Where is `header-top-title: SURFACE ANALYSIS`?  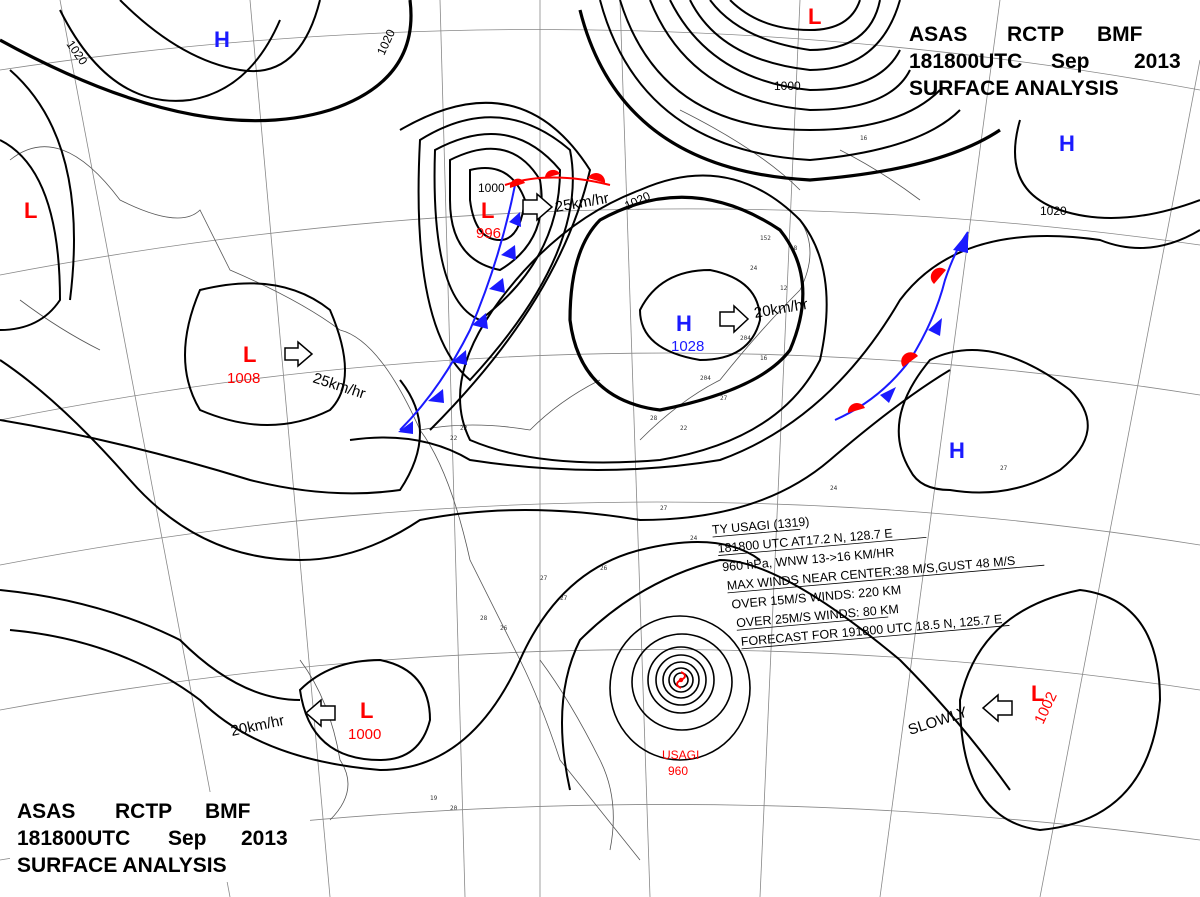 header-top-title: SURFACE ANALYSIS is located at coordinates (1014, 88).